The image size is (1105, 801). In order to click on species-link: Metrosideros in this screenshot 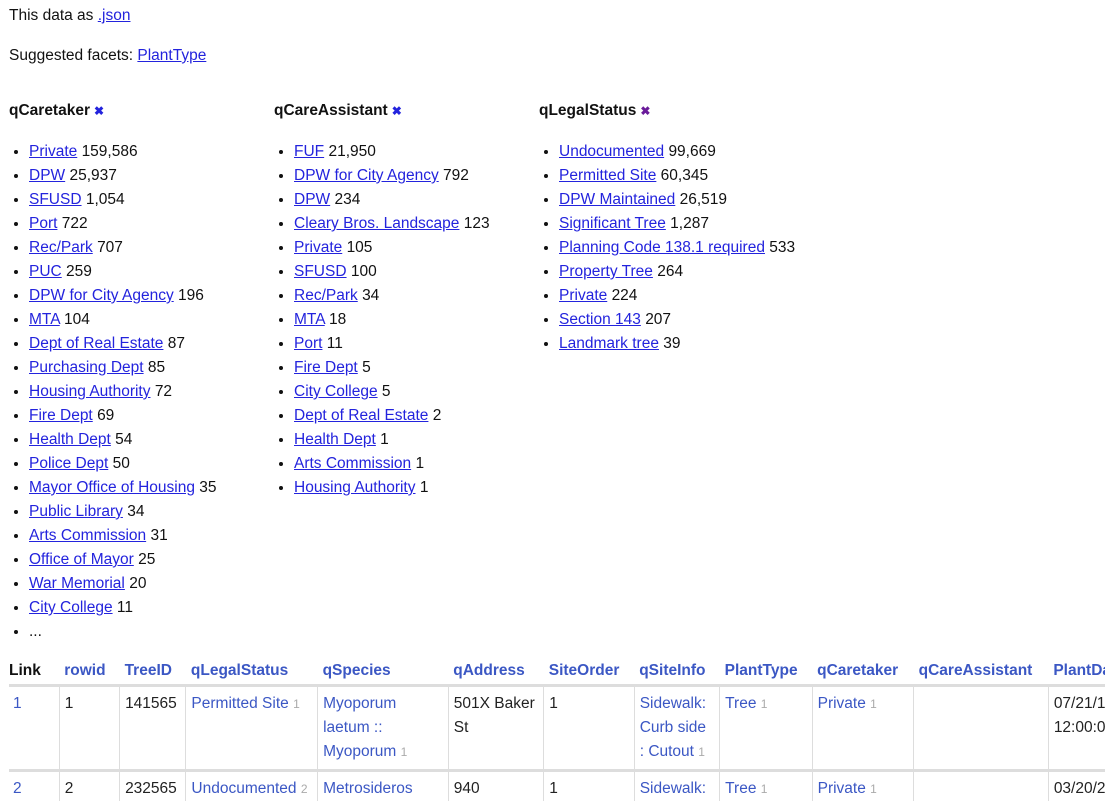, I will do `click(368, 788)`.